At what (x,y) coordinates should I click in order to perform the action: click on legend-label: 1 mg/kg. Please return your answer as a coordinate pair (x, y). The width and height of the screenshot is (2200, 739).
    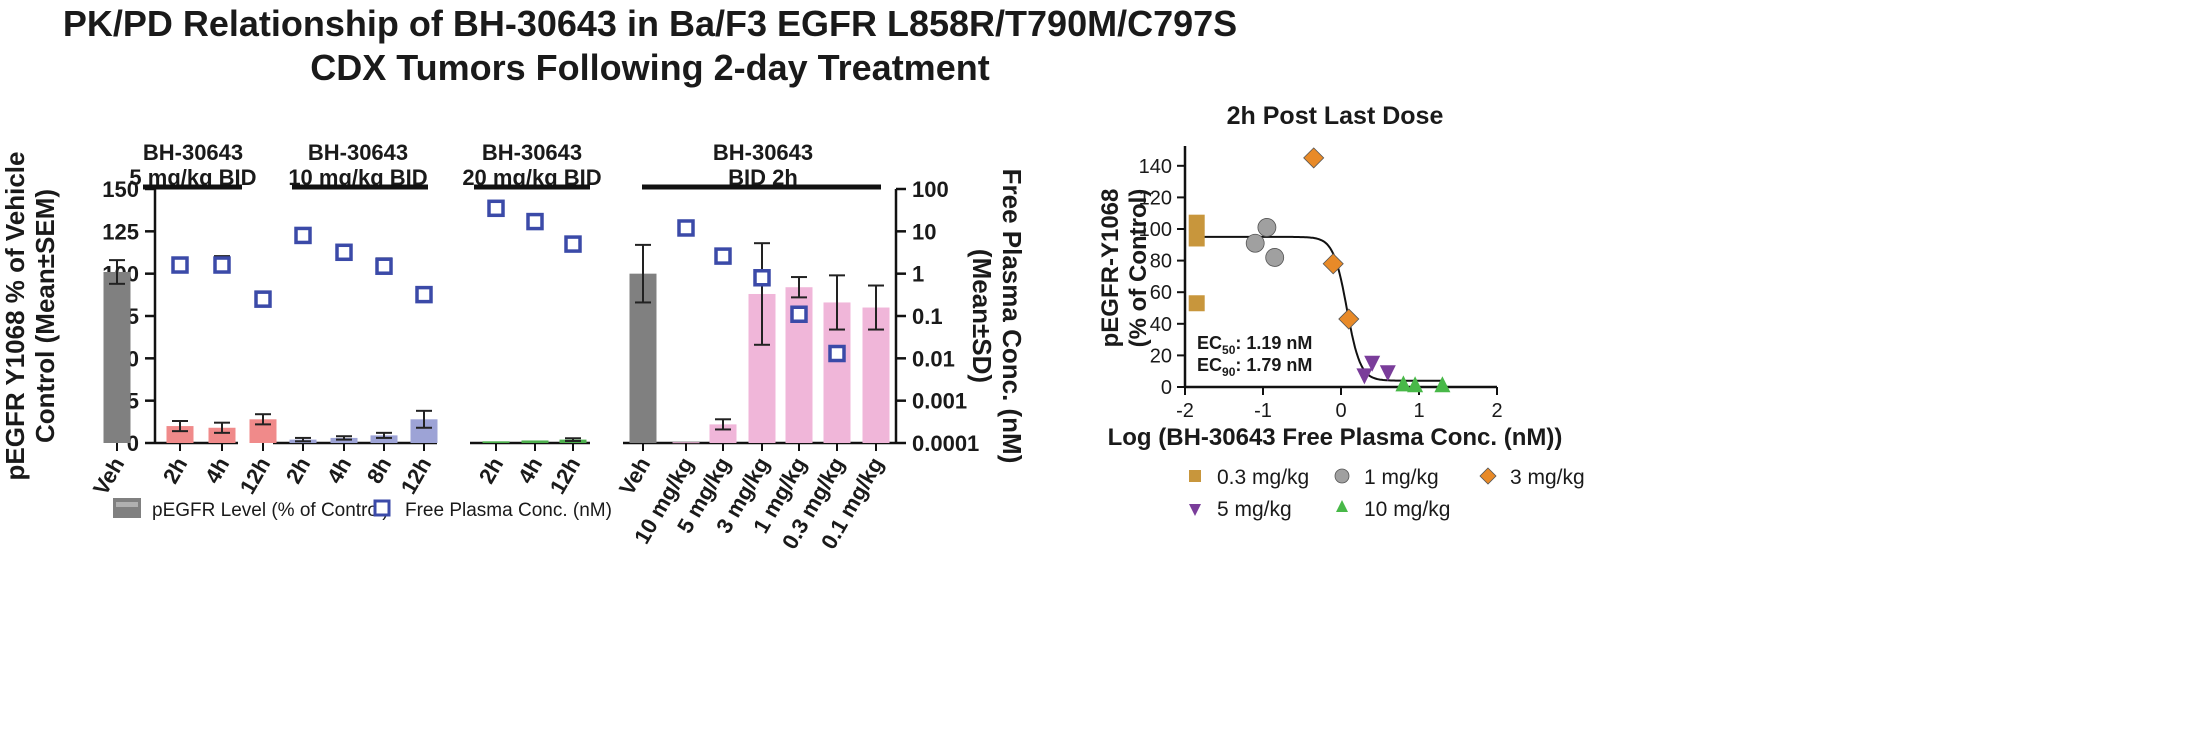
    Looking at the image, I should click on (1401, 477).